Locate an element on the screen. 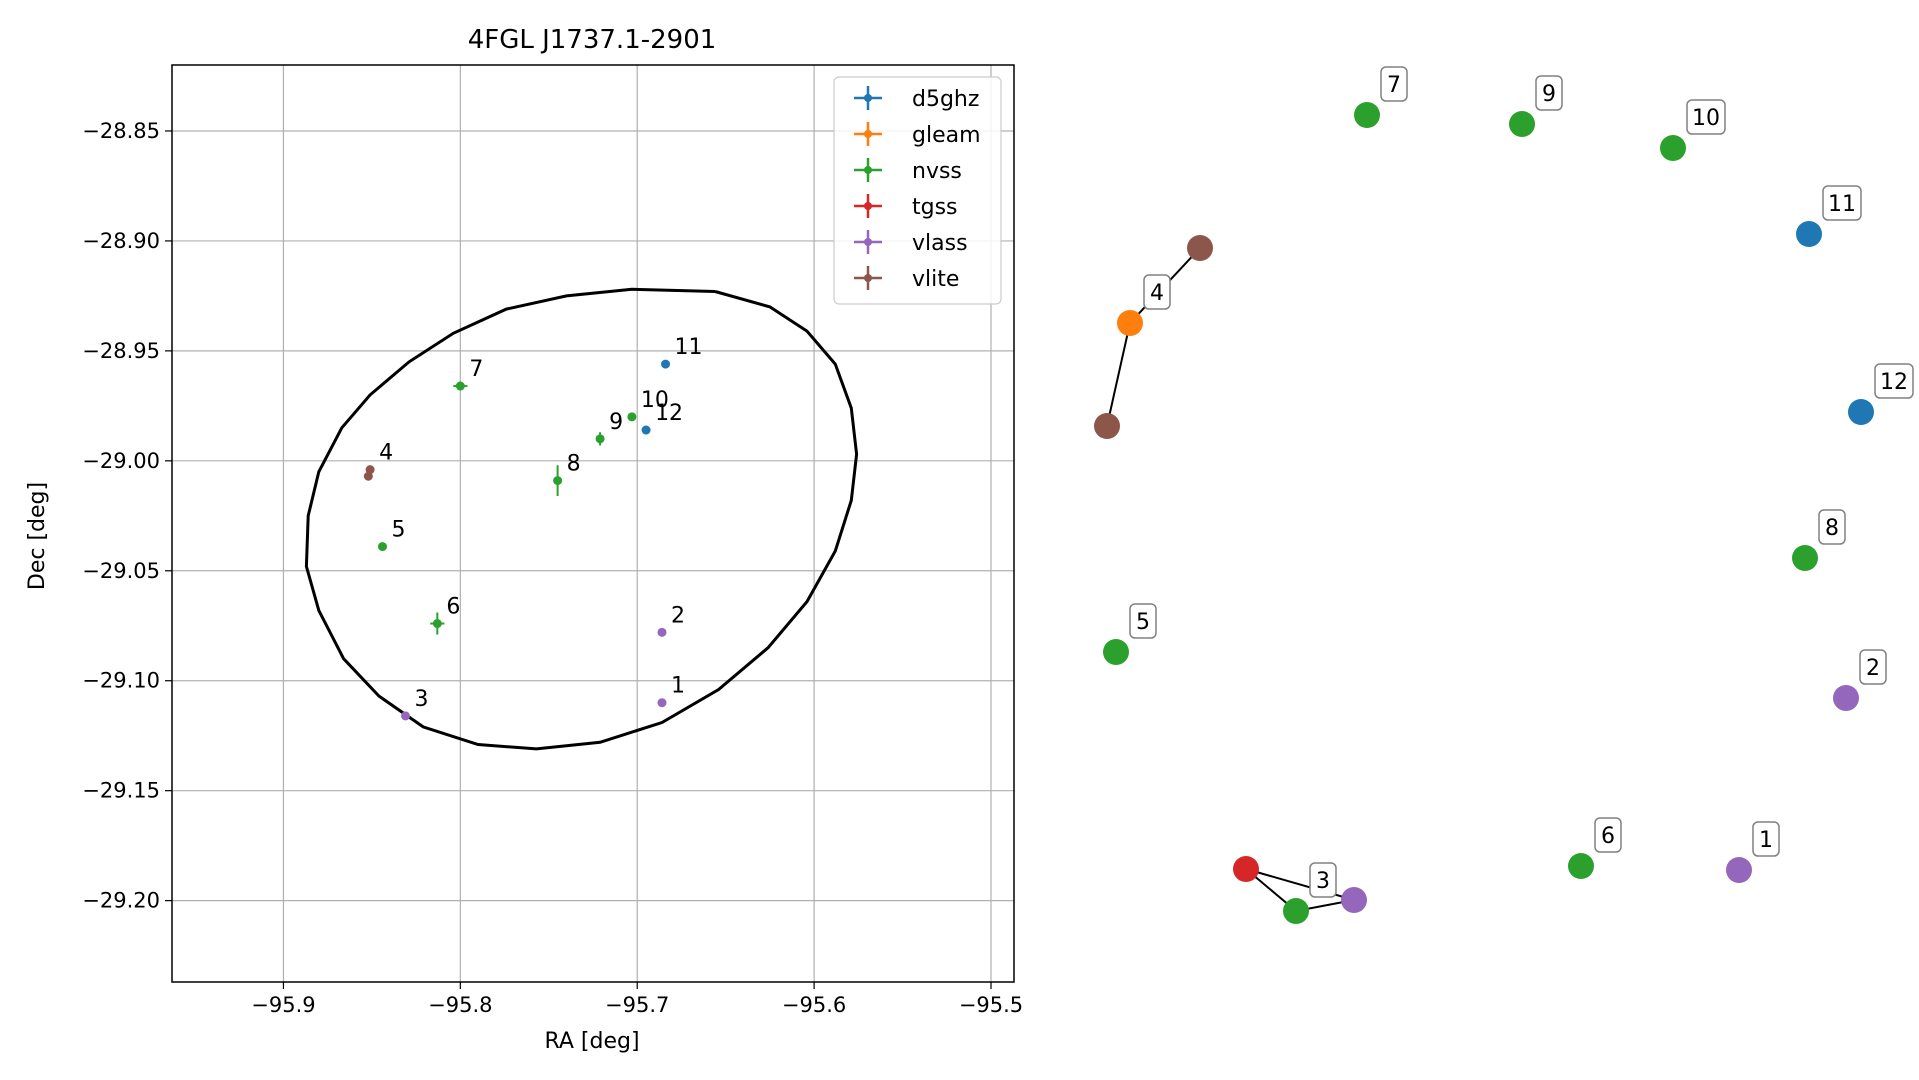 This screenshot has height=1080, width=1919. x-tick-label: −95.9 is located at coordinates (283, 1005).